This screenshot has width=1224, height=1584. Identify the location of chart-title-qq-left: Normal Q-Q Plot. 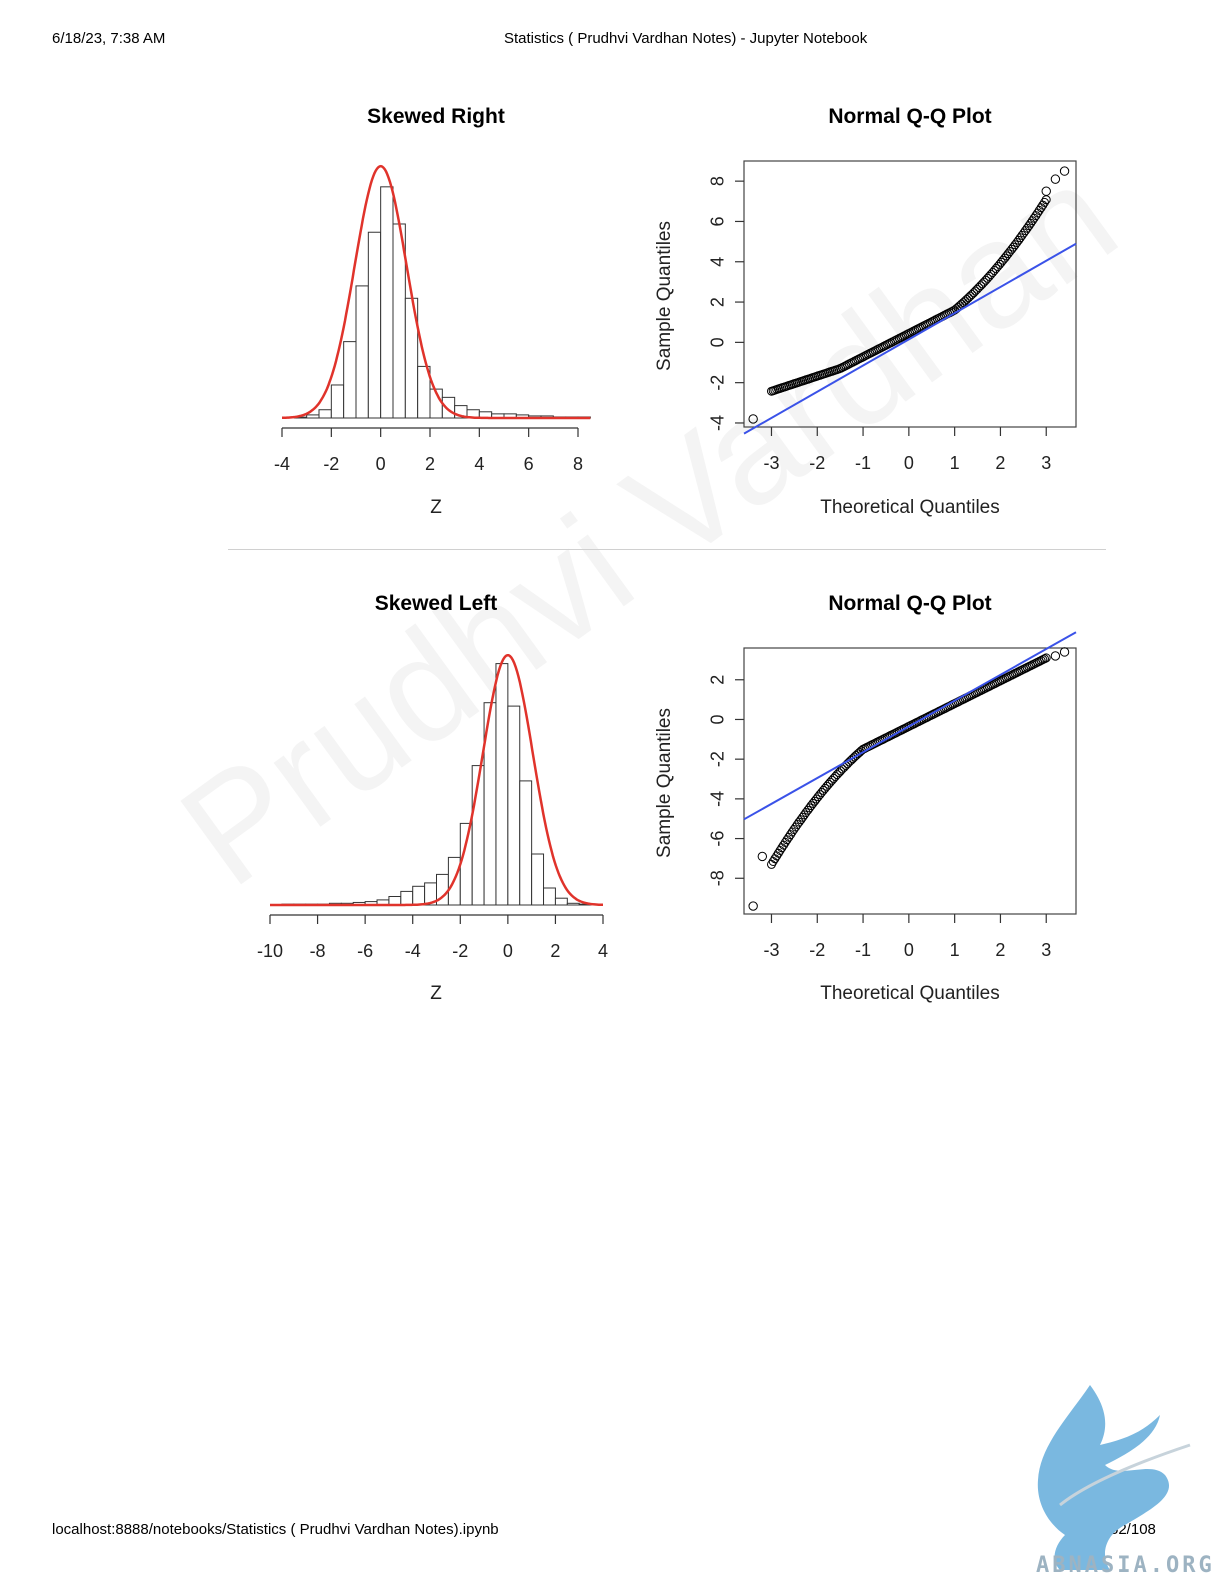
(910, 603).